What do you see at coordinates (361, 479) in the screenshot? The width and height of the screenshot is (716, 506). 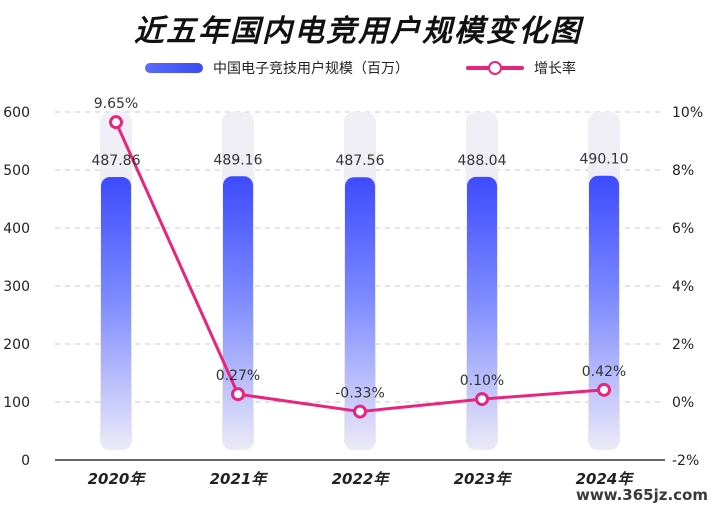 I see `x-tick-label: 2022年` at bounding box center [361, 479].